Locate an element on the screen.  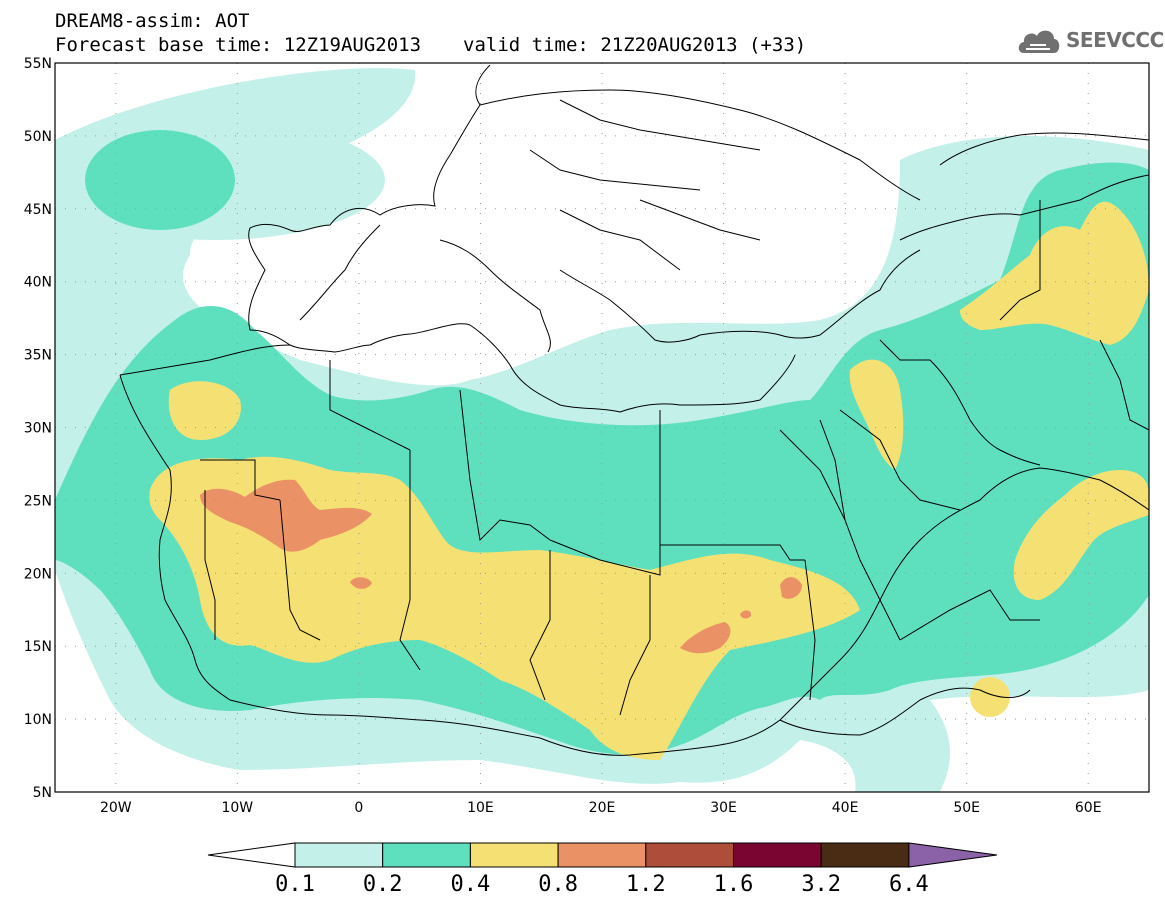
logo-text: SEEVCCC is located at coordinates (1115, 40).